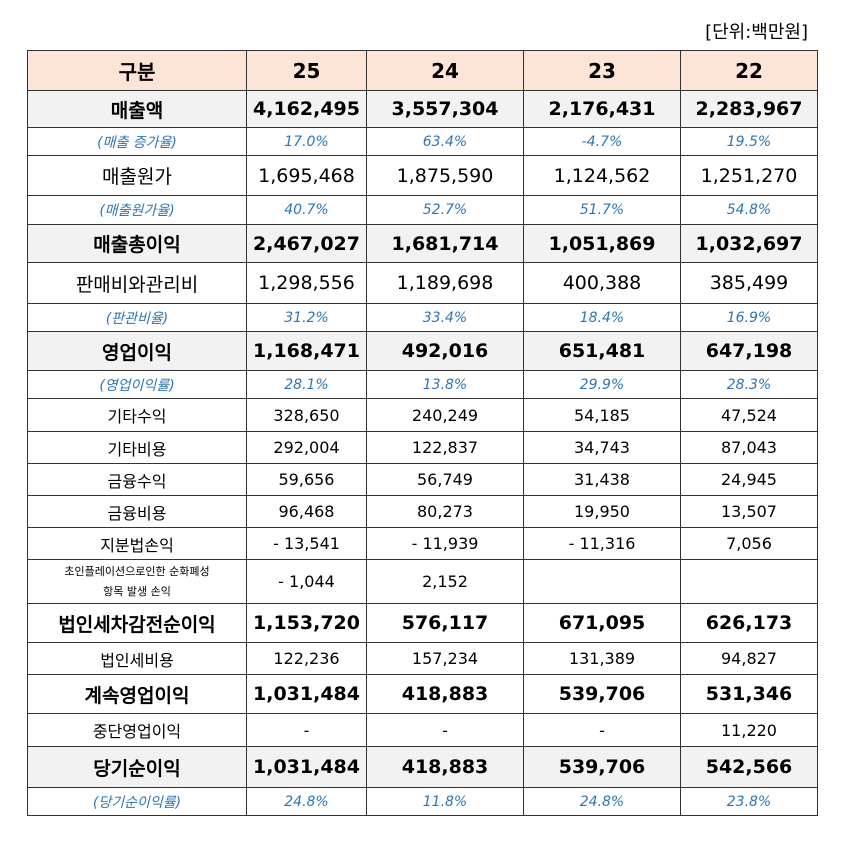  What do you see at coordinates (306, 210) in the screenshot?
I see `value-cell: 40.7%` at bounding box center [306, 210].